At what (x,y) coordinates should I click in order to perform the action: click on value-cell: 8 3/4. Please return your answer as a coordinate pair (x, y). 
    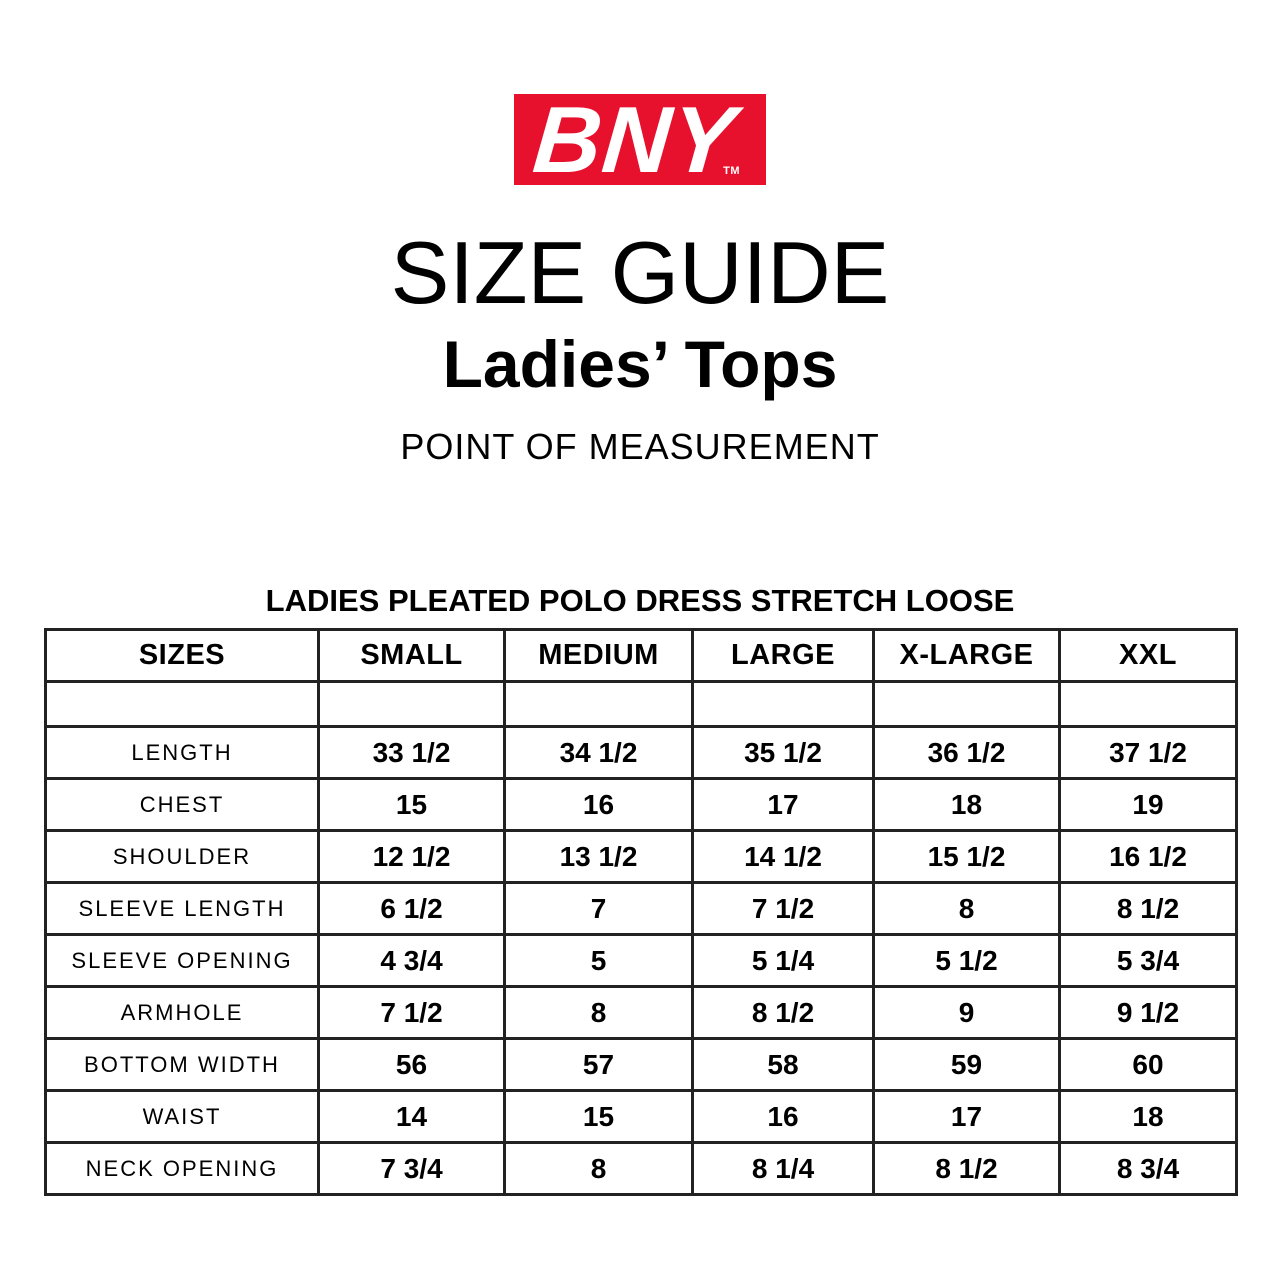
    Looking at the image, I should click on (1148, 1168).